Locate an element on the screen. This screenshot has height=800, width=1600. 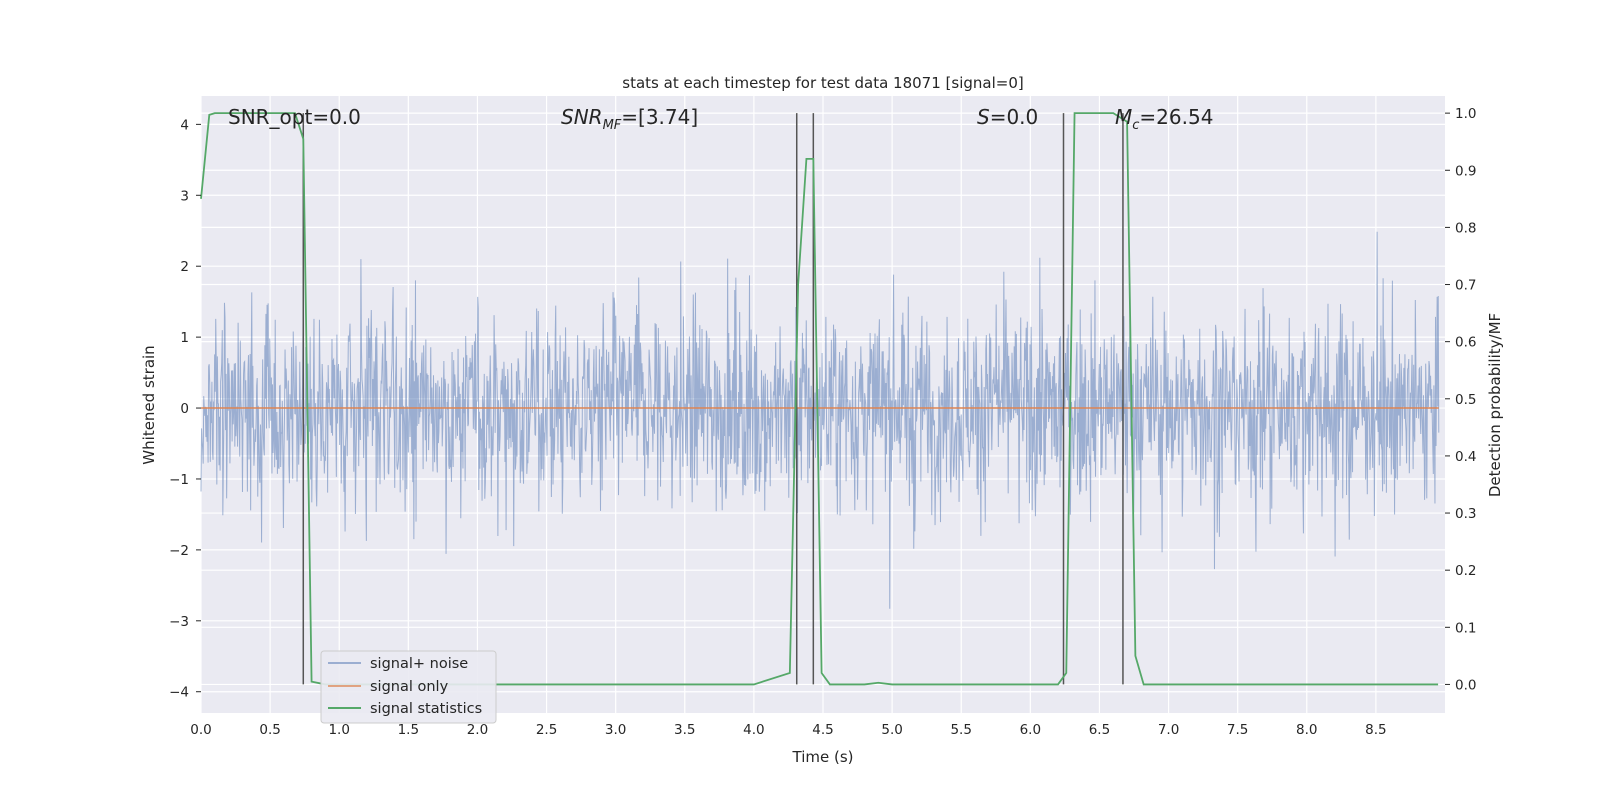
y-tick-labels: −4 −3 −2 −1 0 1 2 3 4 is located at coordinates (185, 409).